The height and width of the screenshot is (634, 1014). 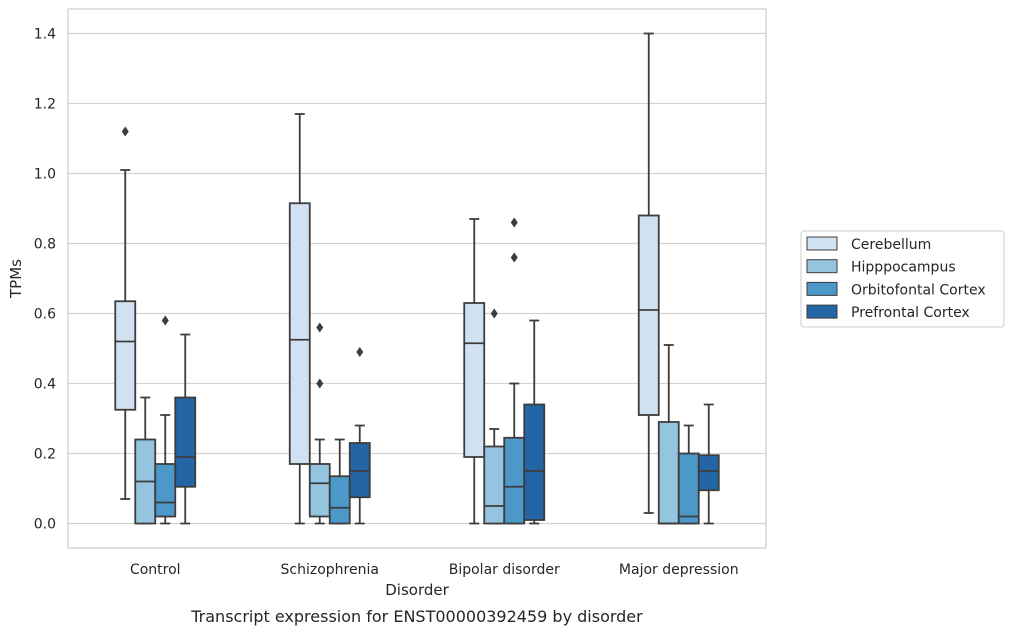 I want to click on x-tick-label: Control, so click(x=155, y=570).